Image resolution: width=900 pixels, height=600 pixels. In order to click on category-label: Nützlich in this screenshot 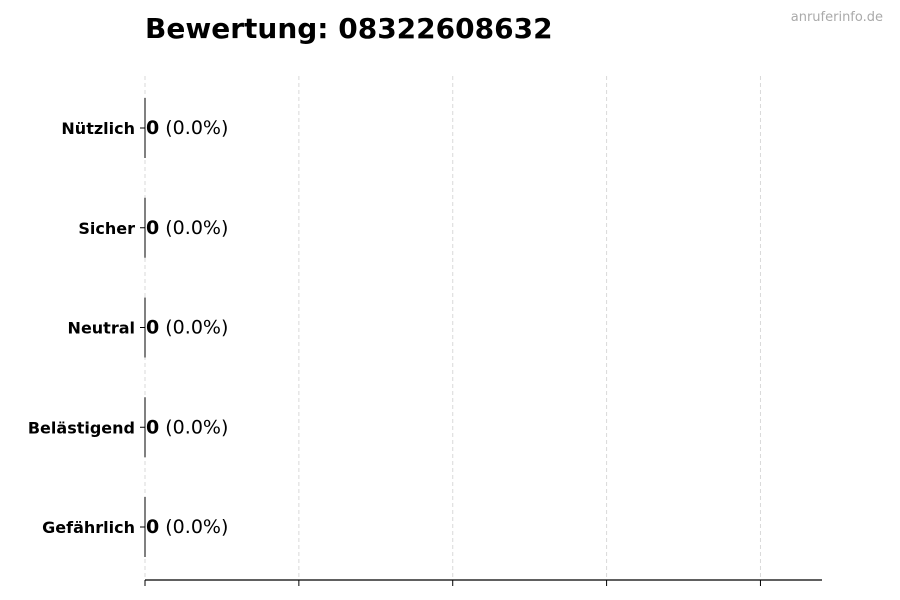, I will do `click(98, 128)`.